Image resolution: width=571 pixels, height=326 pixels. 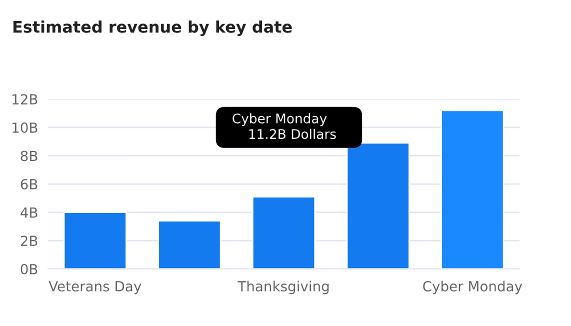 What do you see at coordinates (284, 126) in the screenshot?
I see `annotation: Cyber Monday 11.2B Dollars` at bounding box center [284, 126].